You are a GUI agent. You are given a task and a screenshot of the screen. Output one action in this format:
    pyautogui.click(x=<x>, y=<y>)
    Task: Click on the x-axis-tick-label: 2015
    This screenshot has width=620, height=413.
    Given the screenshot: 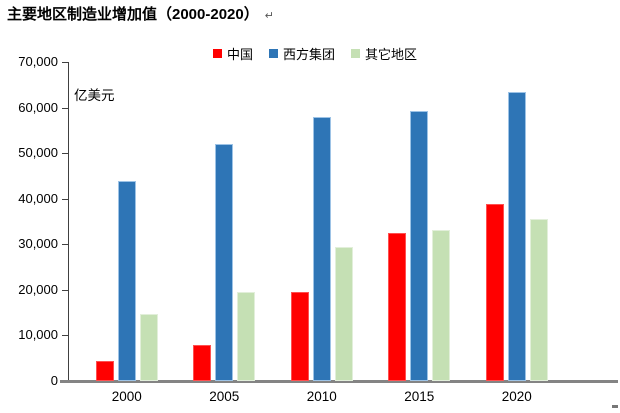 What is the action you would take?
    pyautogui.click(x=419, y=396)
    